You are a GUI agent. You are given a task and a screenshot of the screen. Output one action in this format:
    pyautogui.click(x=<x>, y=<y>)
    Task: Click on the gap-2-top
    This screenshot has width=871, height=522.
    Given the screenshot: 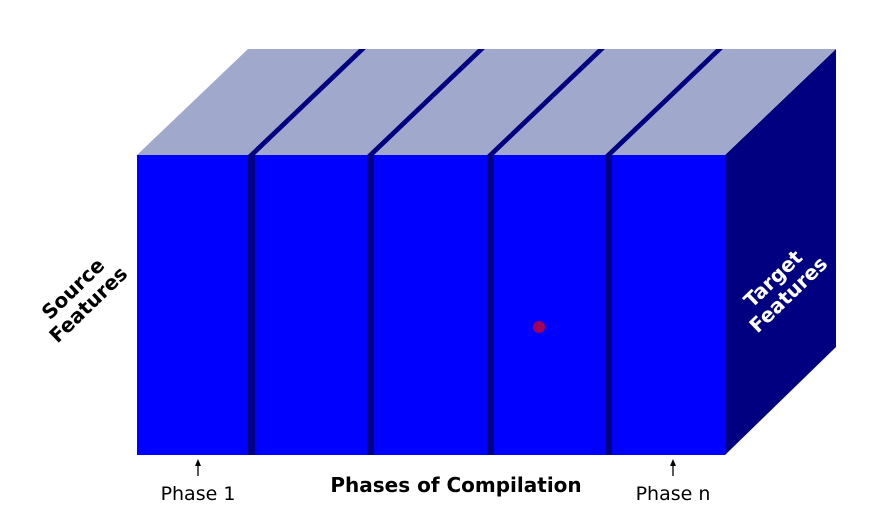 What is the action you would take?
    pyautogui.click(x=426, y=102)
    